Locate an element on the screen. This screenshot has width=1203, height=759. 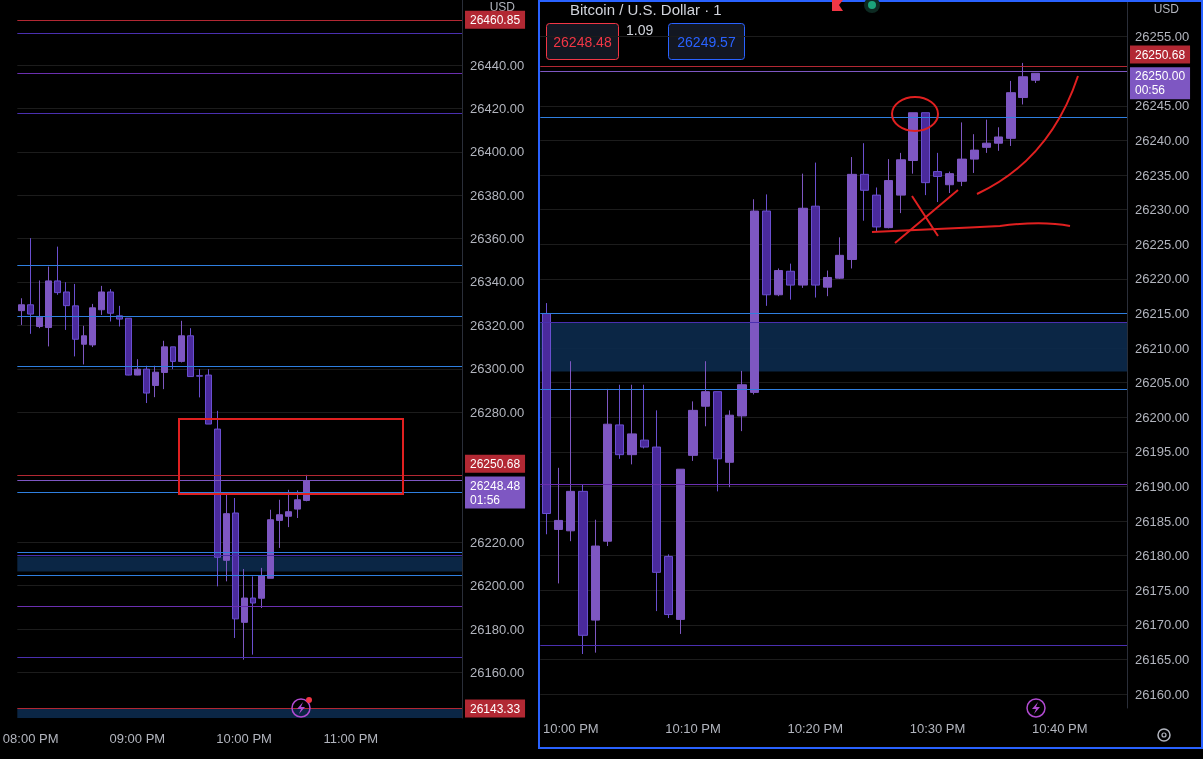
y-tick-label: 26255.00 is located at coordinates (1162, 37).